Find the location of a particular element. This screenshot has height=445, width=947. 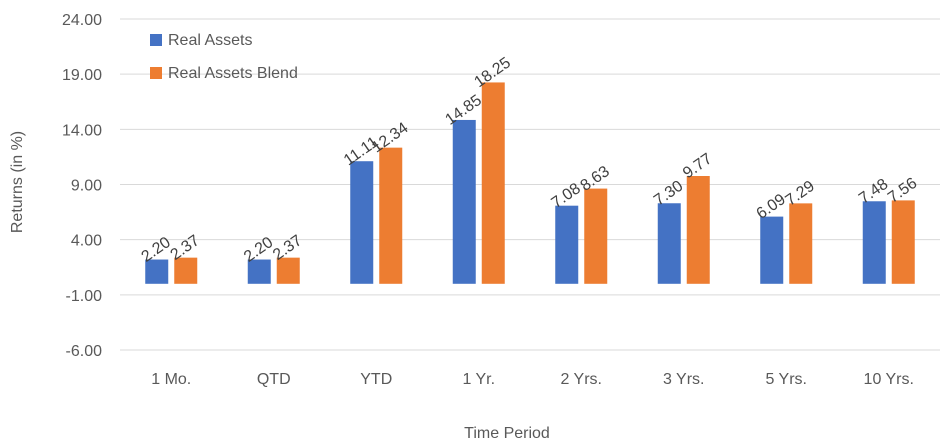

y-tick-label: 14.00 is located at coordinates (82, 130).